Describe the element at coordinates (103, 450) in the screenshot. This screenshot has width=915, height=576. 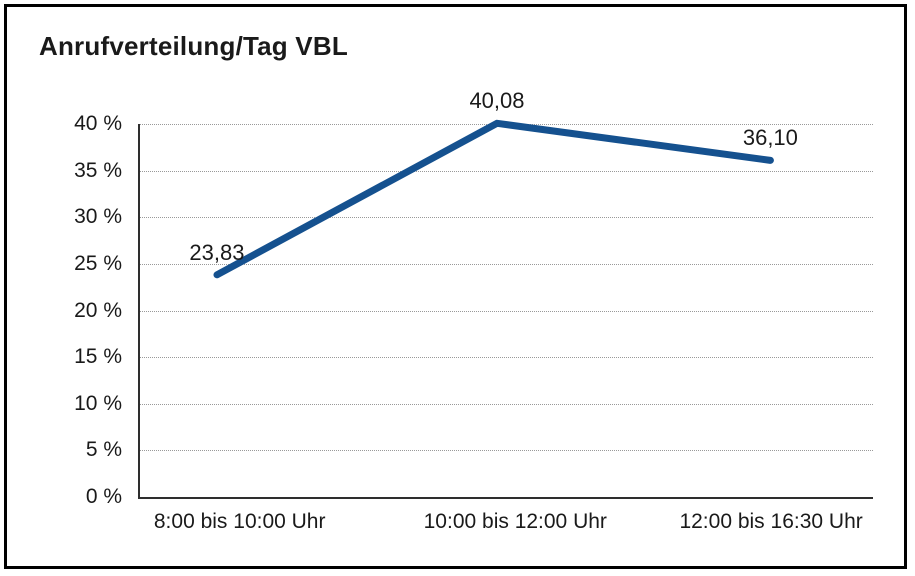
I see `y-tick-label: 5 %` at that location.